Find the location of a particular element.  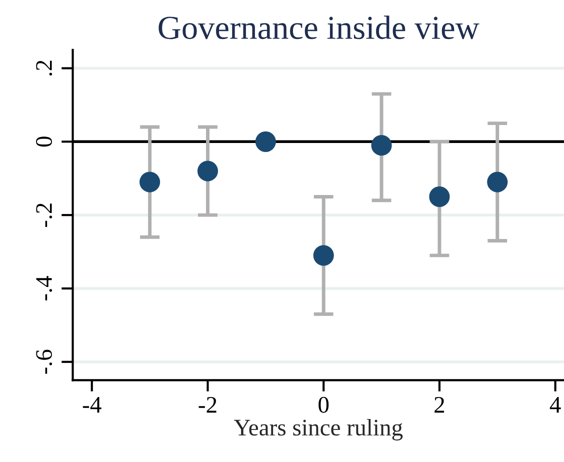

y-tick-label: .2 is located at coordinates (44, 68).